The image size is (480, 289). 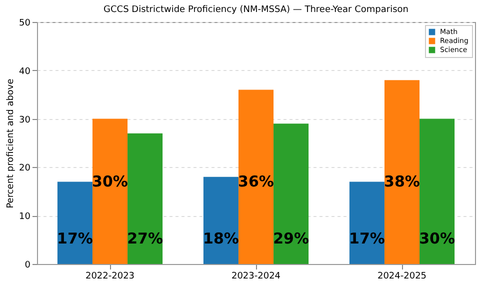 I want to click on y-tick-label: 0, so click(x=27, y=265).